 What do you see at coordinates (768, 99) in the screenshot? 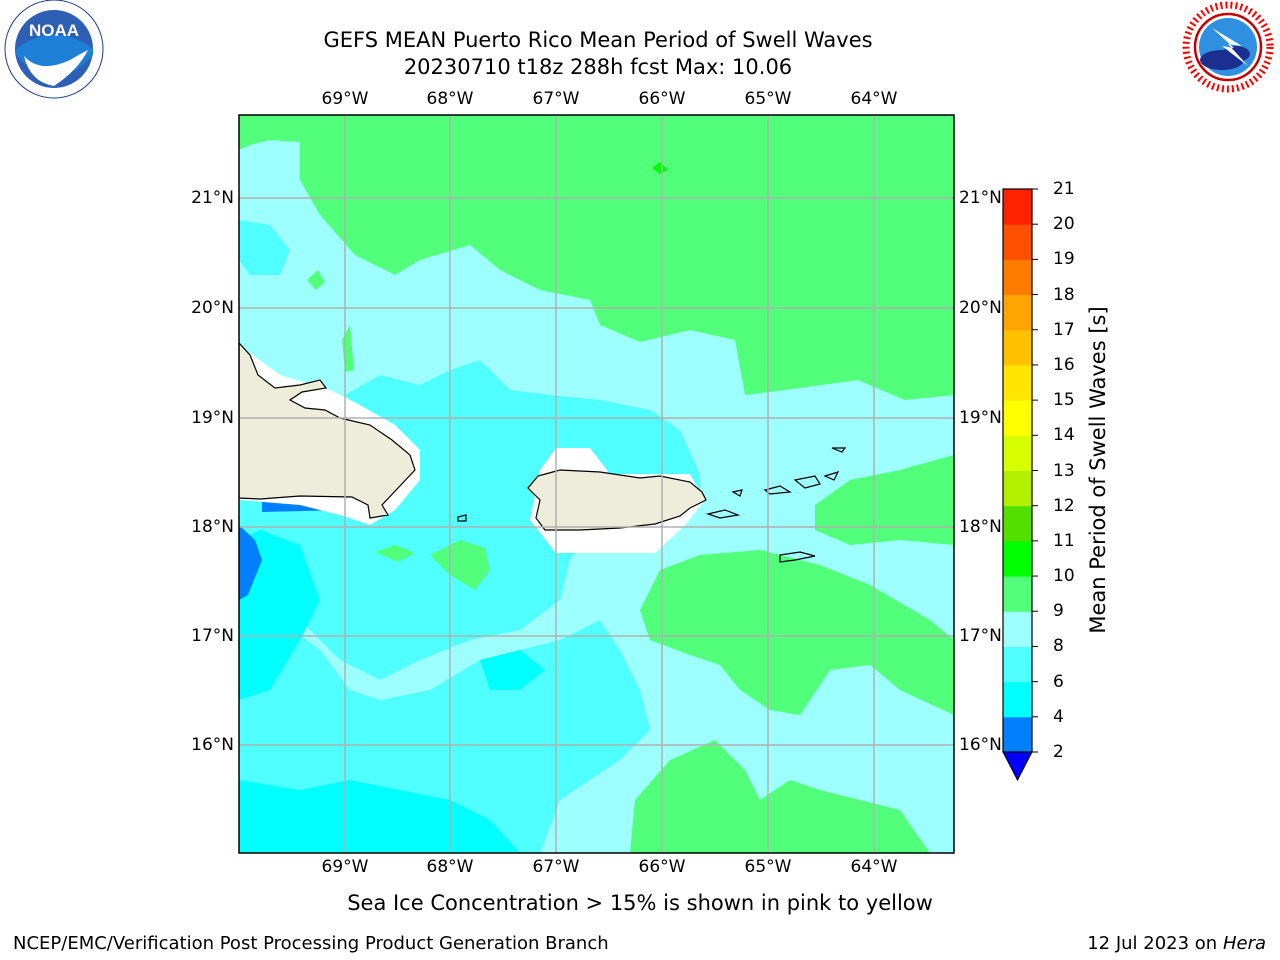
I see `lon-tick-top: 65°W` at bounding box center [768, 99].